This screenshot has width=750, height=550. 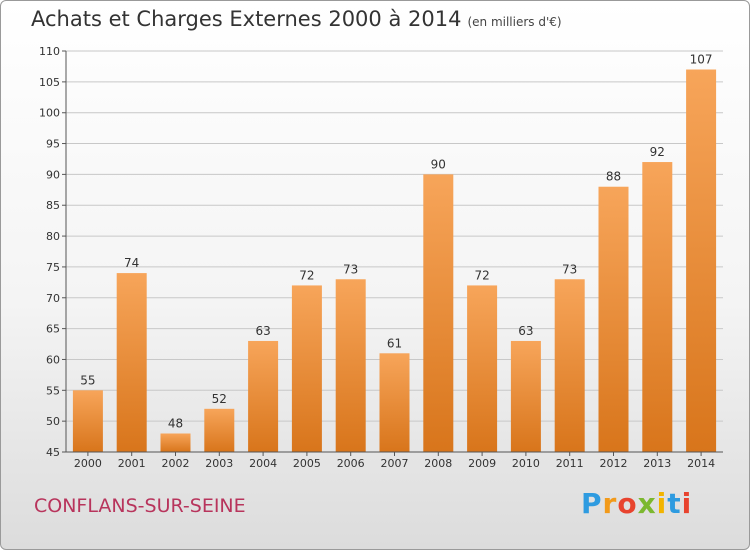 I want to click on x-tick-label: 2003, so click(x=219, y=463).